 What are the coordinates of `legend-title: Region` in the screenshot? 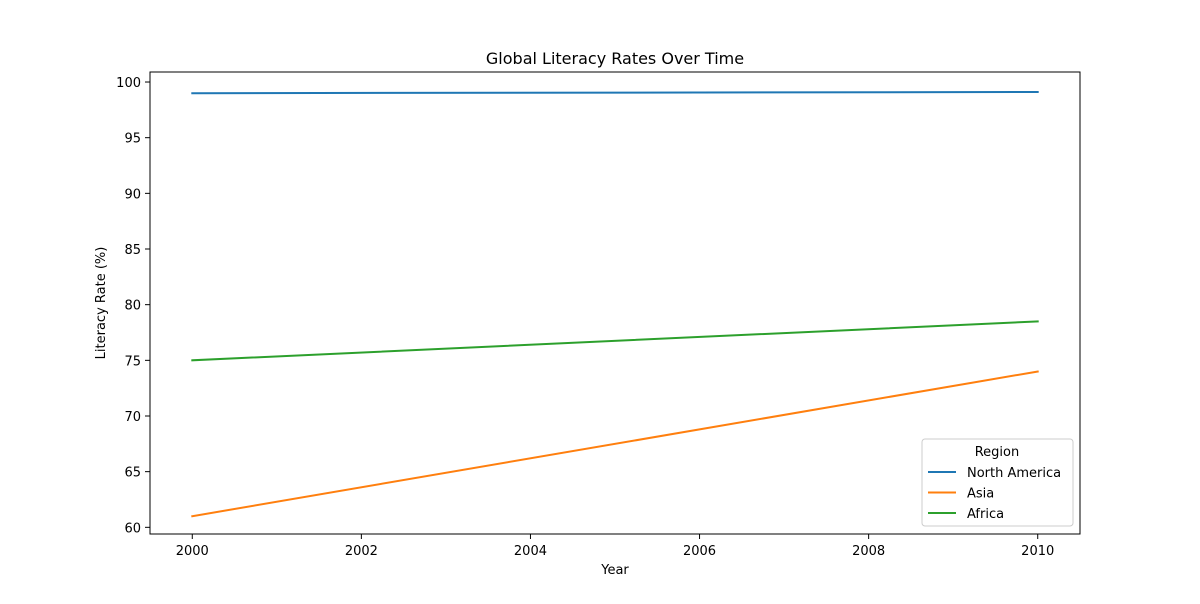 It's located at (997, 452).